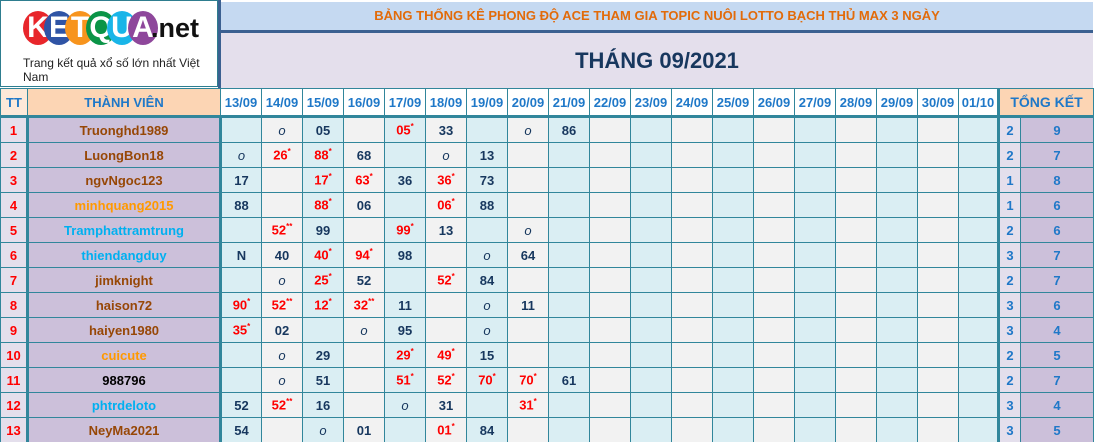 The image size is (1095, 442). I want to click on member-name: 988796, so click(124, 380).